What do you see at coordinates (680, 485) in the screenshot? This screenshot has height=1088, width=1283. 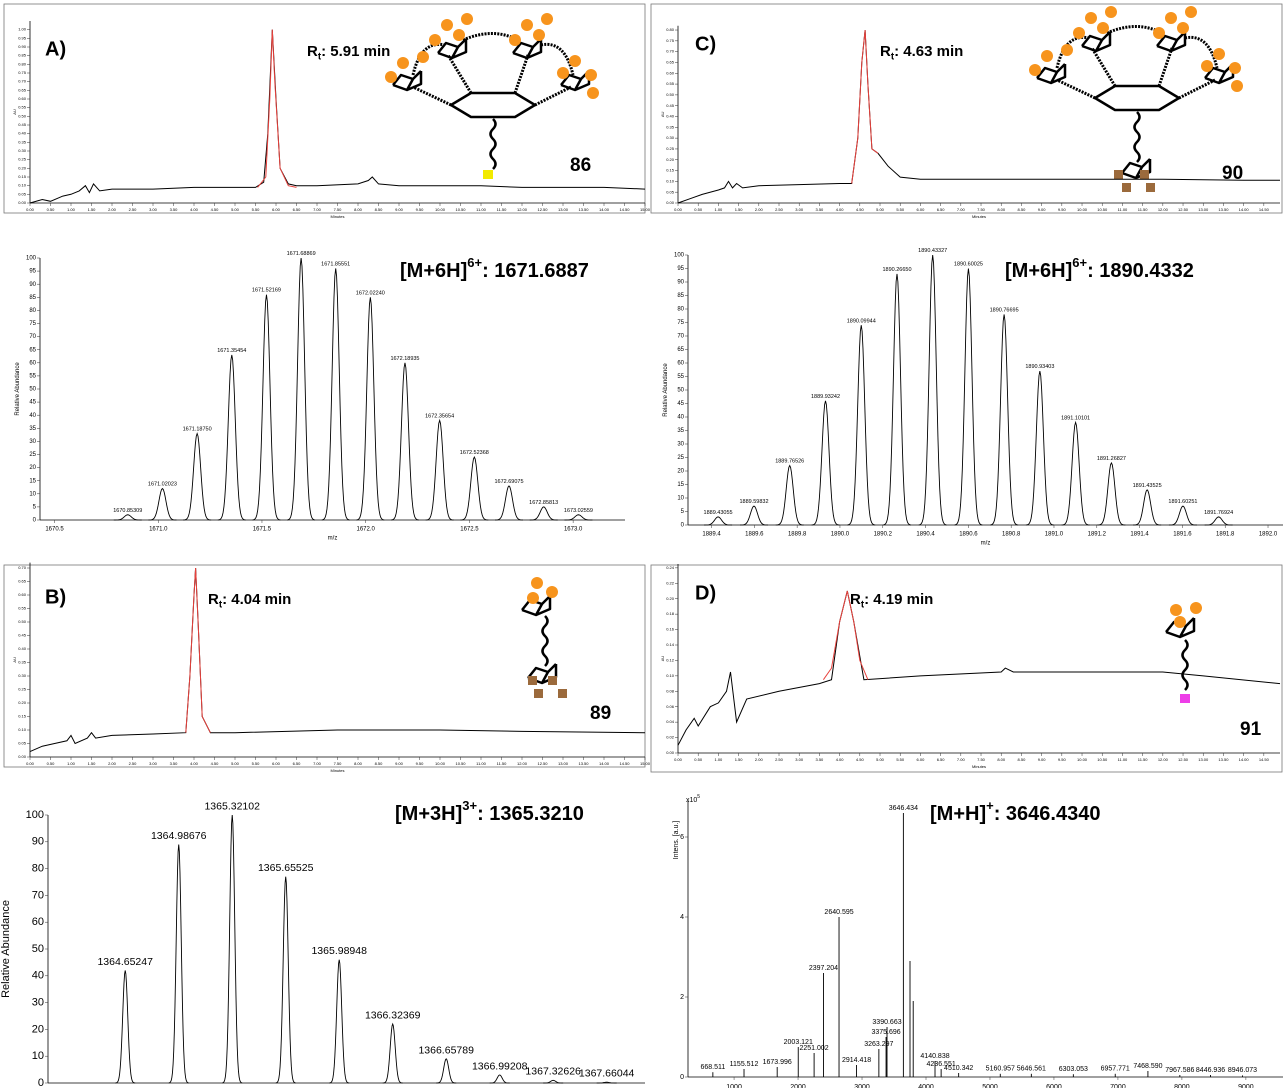 I see `y-tick-label: 15` at bounding box center [680, 485].